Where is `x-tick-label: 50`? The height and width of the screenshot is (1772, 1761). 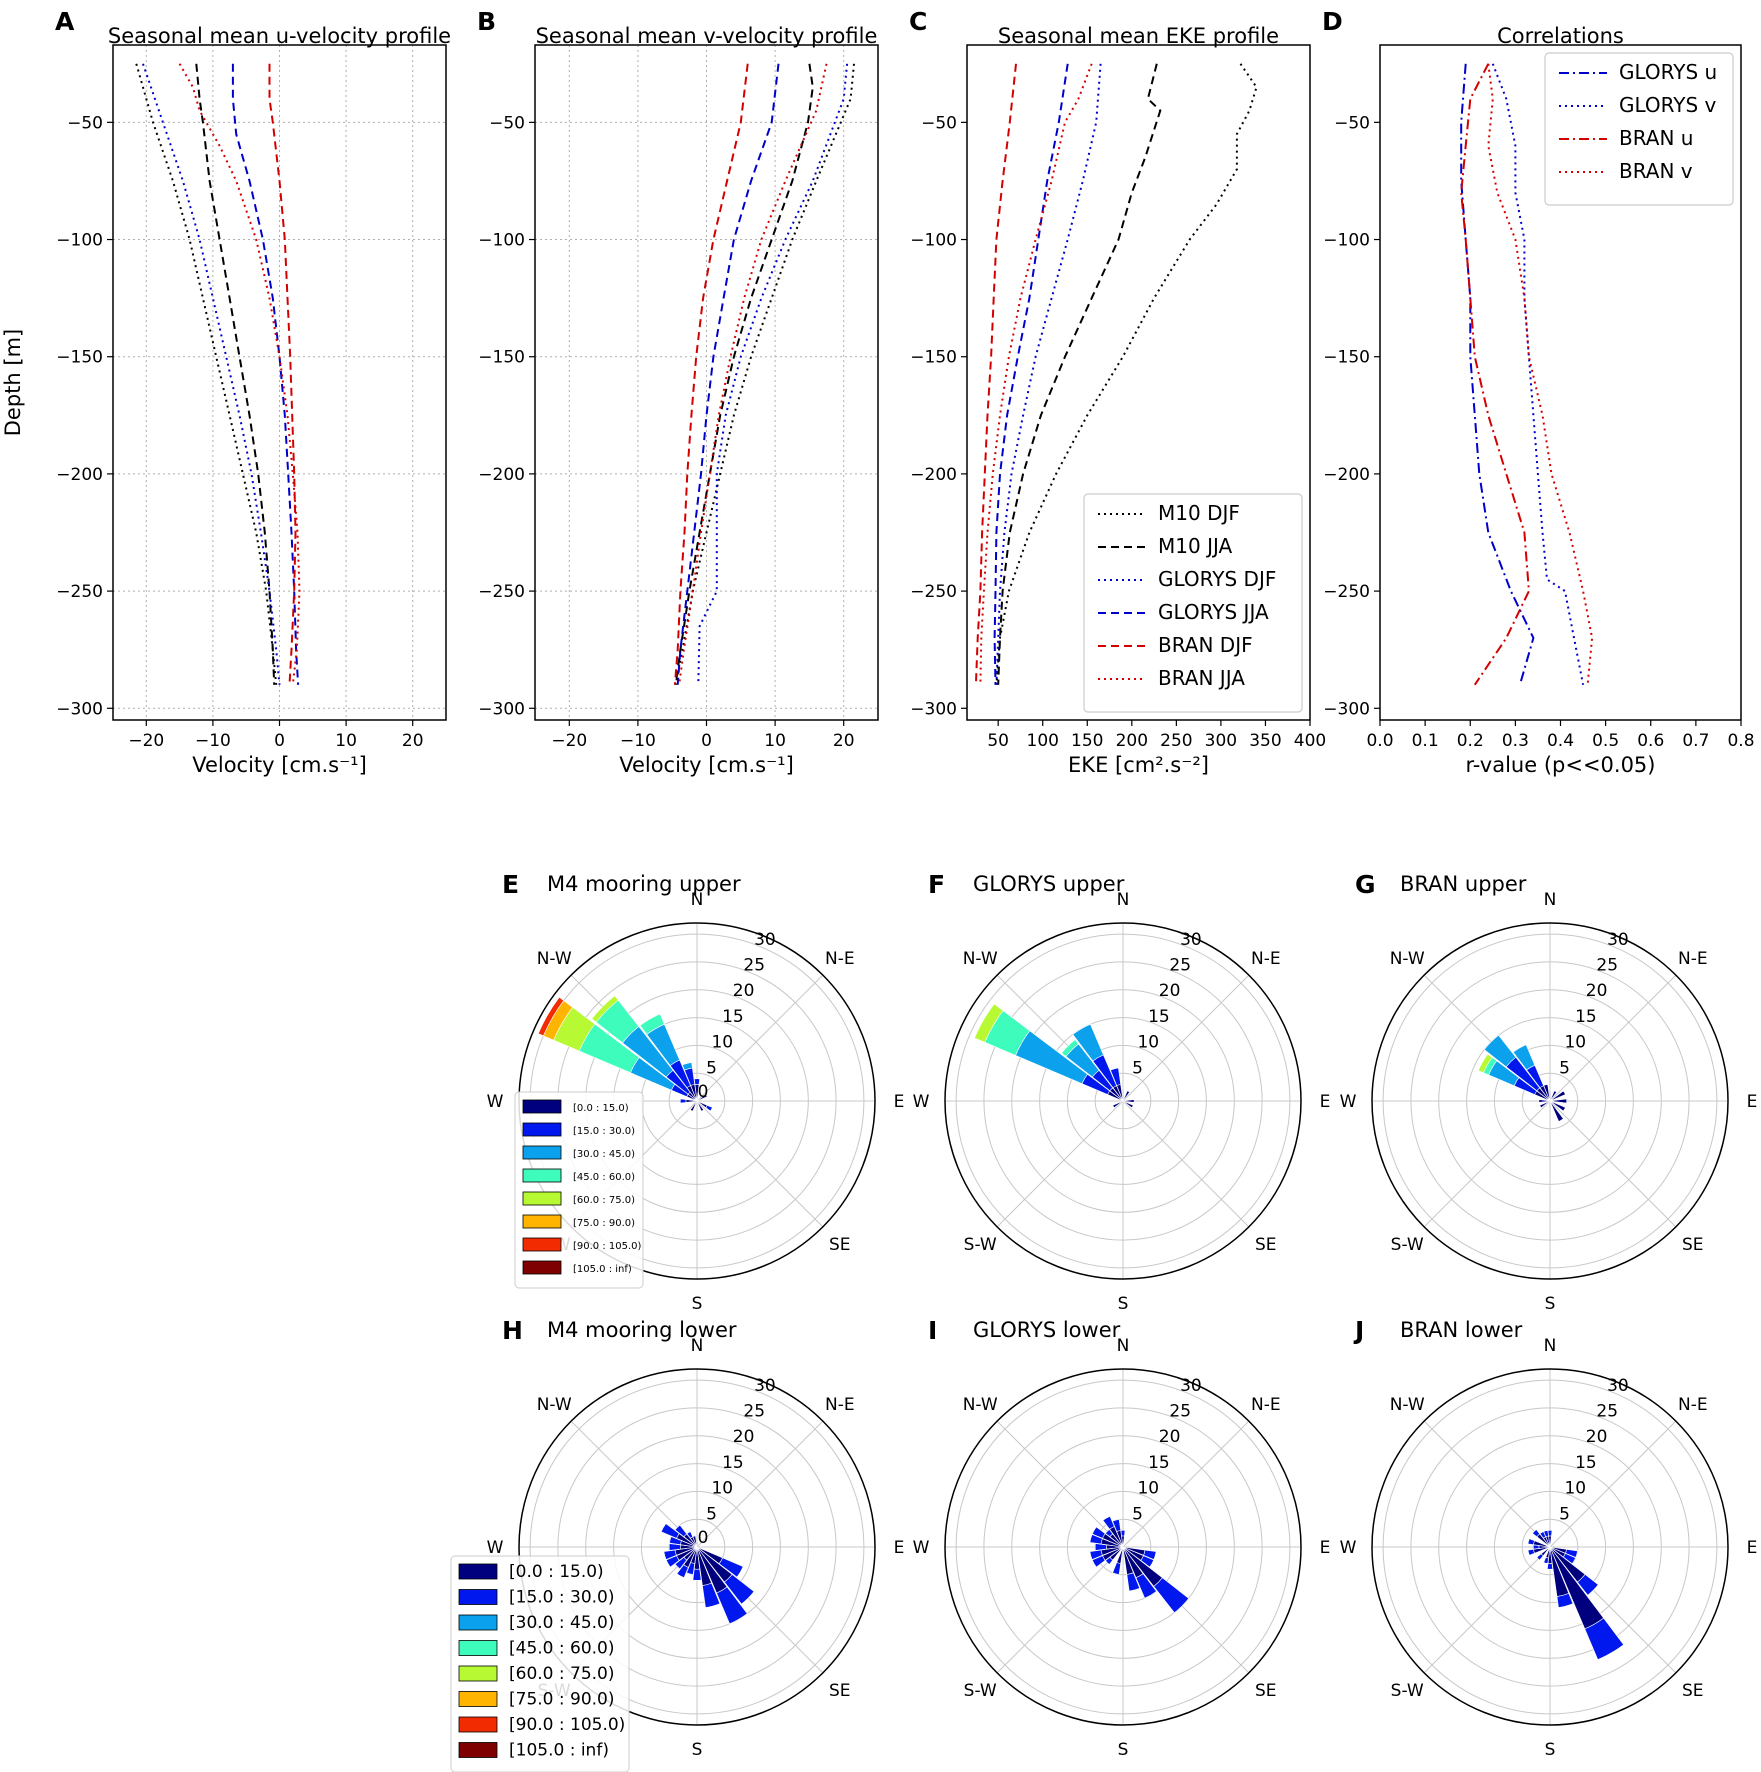 x-tick-label: 50 is located at coordinates (998, 741).